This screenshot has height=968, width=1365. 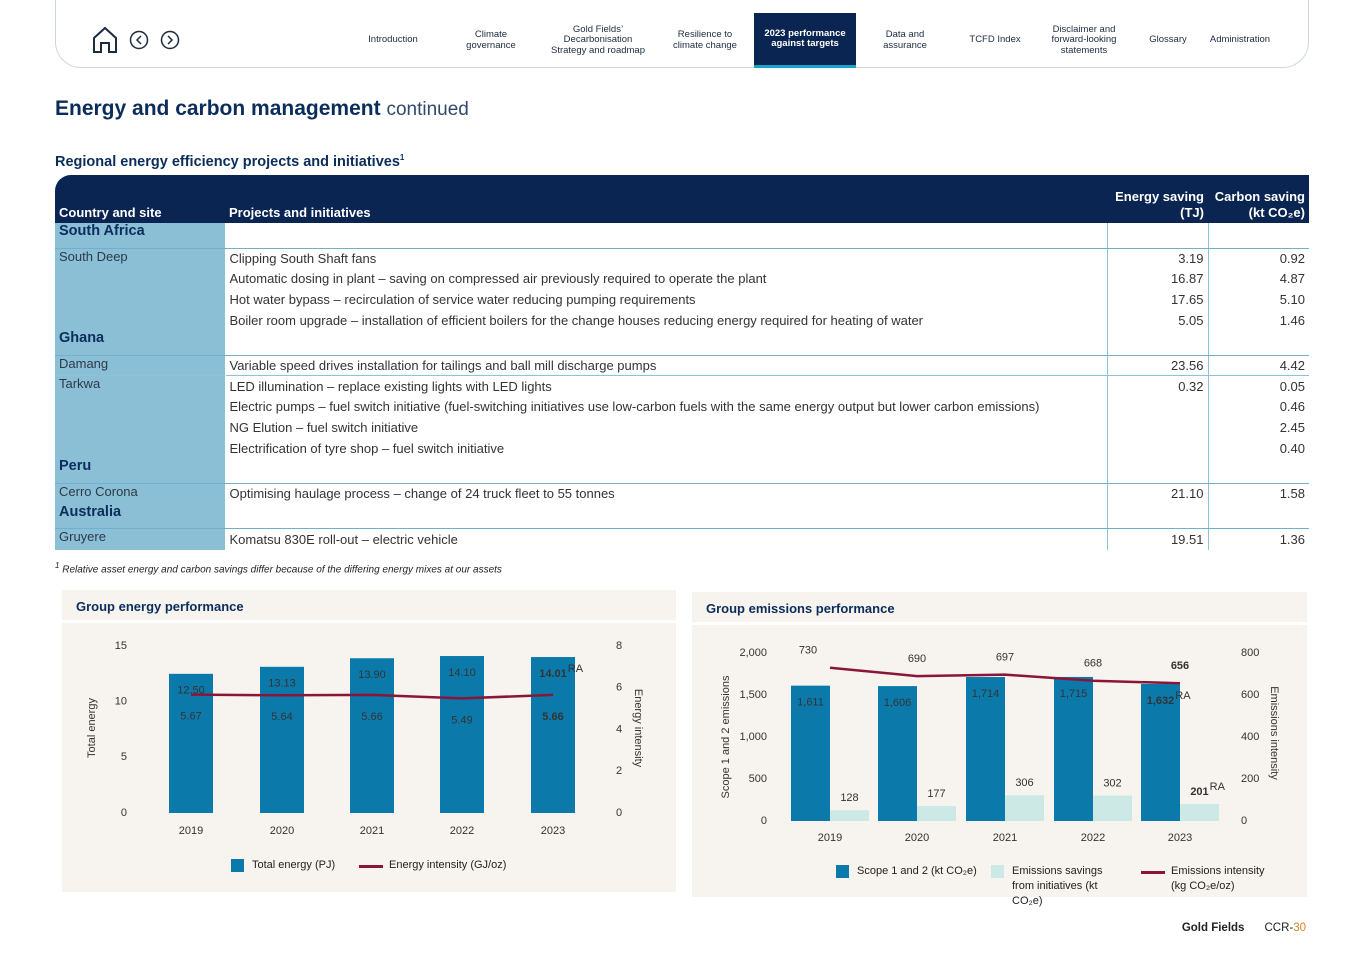 What do you see at coordinates (393, 40) in the screenshot?
I see `nav-item: Introduction` at bounding box center [393, 40].